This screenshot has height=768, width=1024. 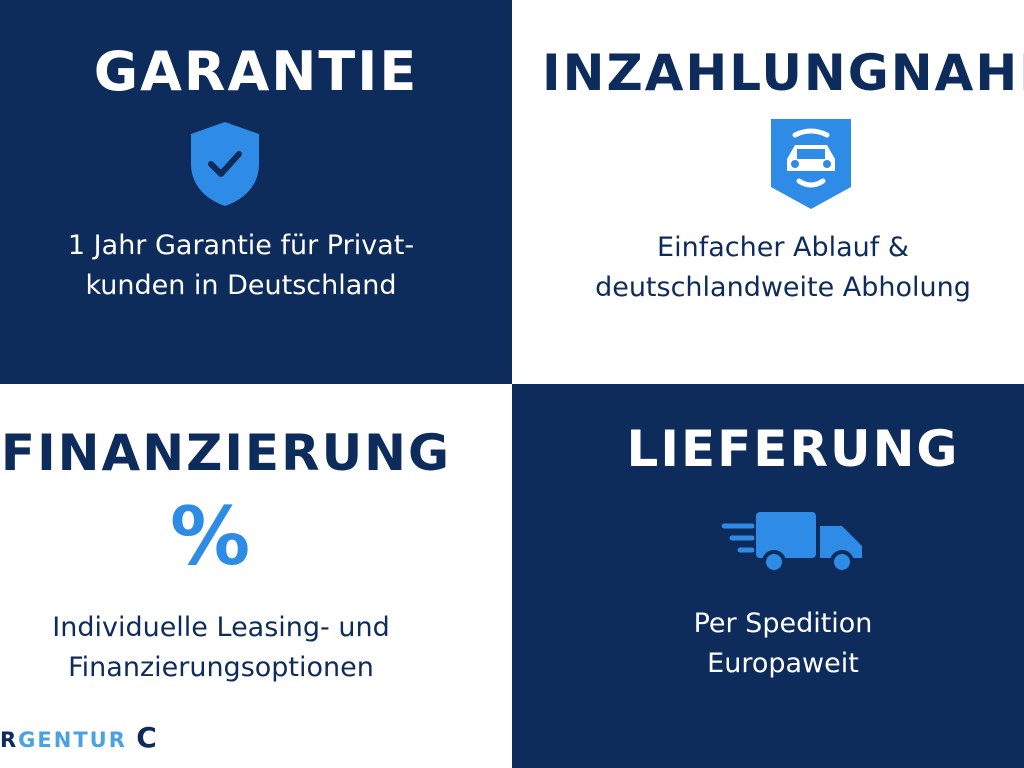 What do you see at coordinates (783, 247) in the screenshot?
I see `tile-text-1: Einfacher Ablauf &` at bounding box center [783, 247].